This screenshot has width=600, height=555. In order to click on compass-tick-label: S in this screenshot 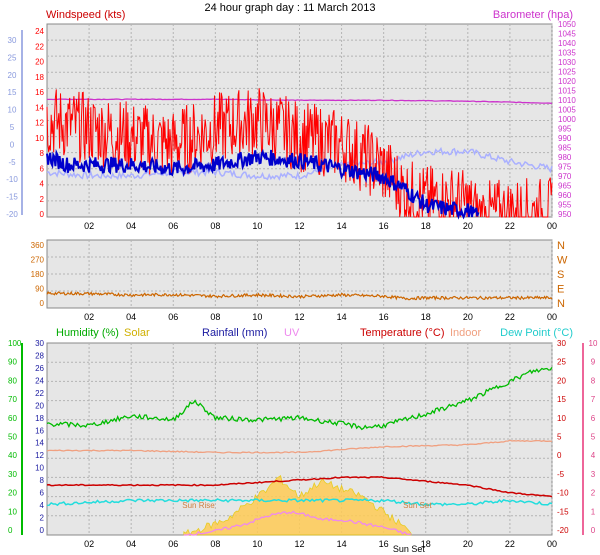, I will do `click(560, 275)`.